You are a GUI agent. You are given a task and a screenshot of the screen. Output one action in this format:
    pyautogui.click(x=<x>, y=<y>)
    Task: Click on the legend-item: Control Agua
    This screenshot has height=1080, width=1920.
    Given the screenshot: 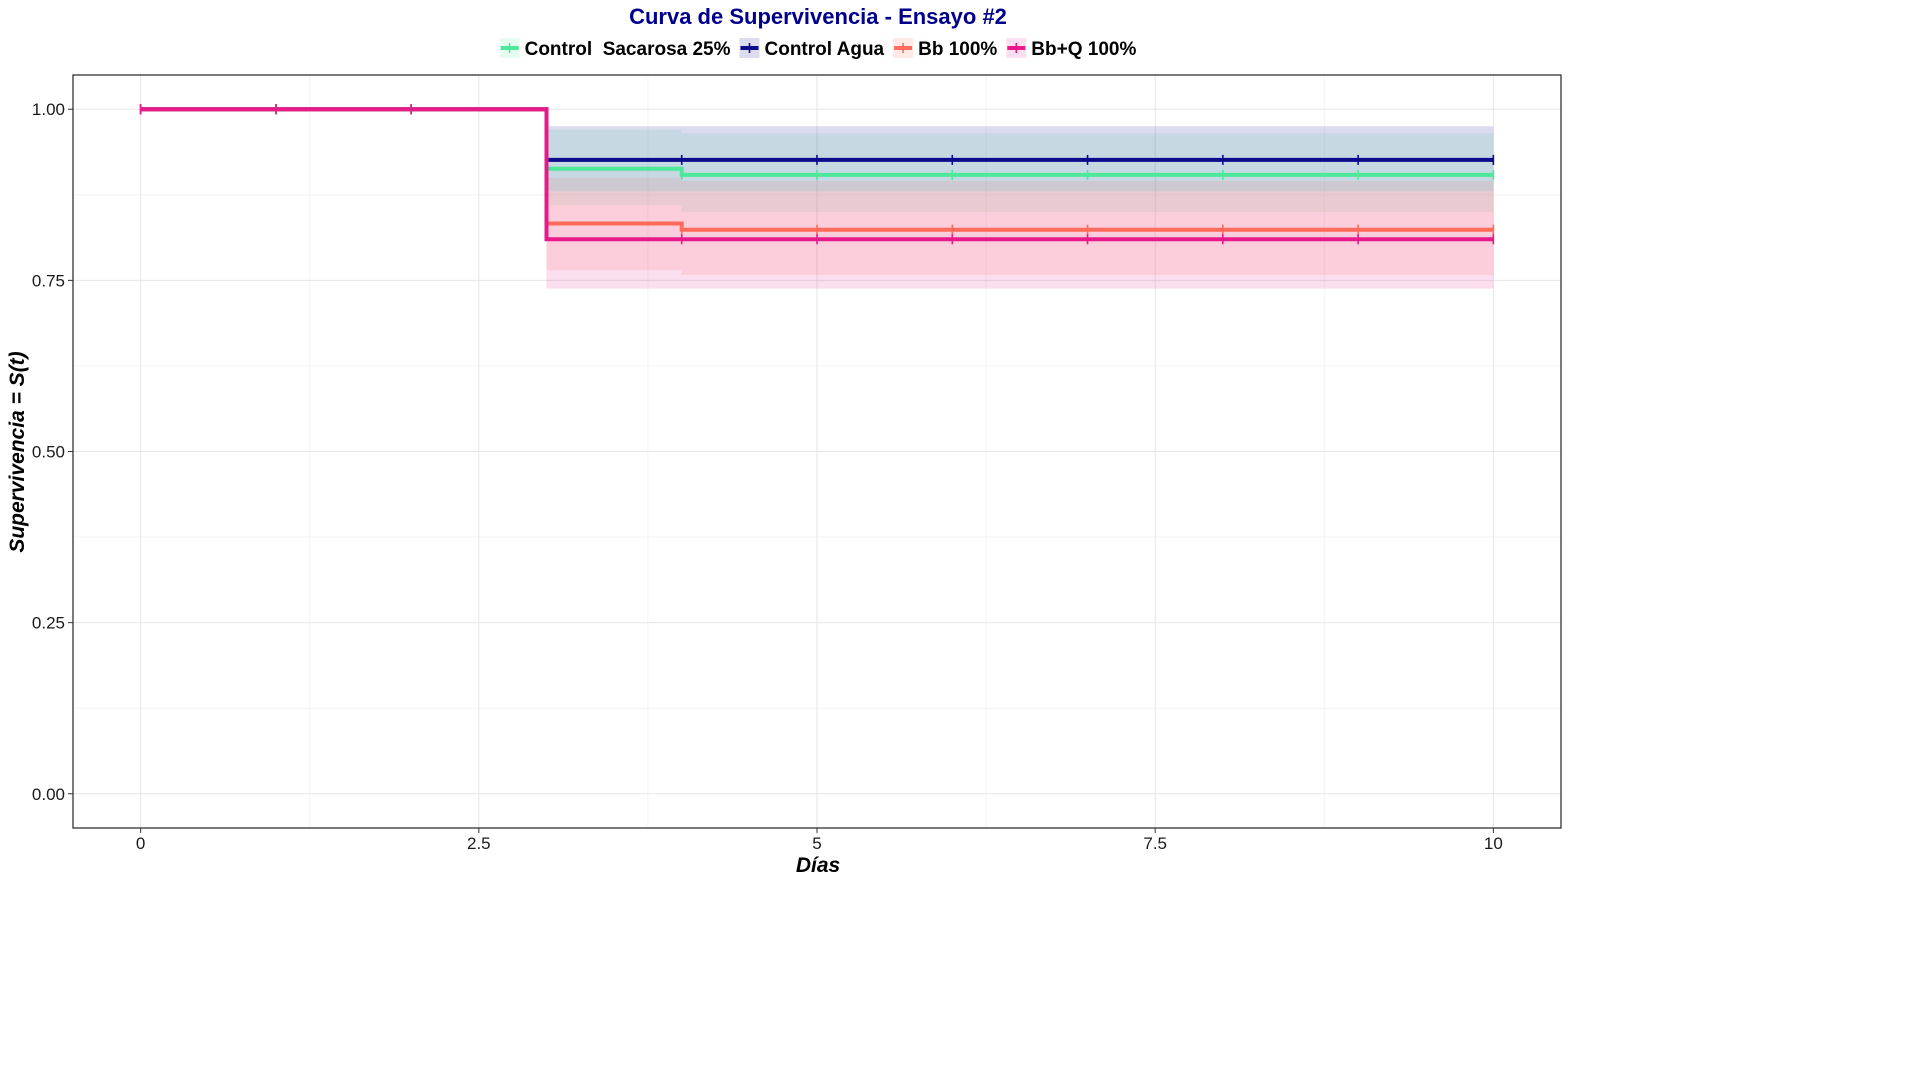 What is the action you would take?
    pyautogui.click(x=812, y=49)
    